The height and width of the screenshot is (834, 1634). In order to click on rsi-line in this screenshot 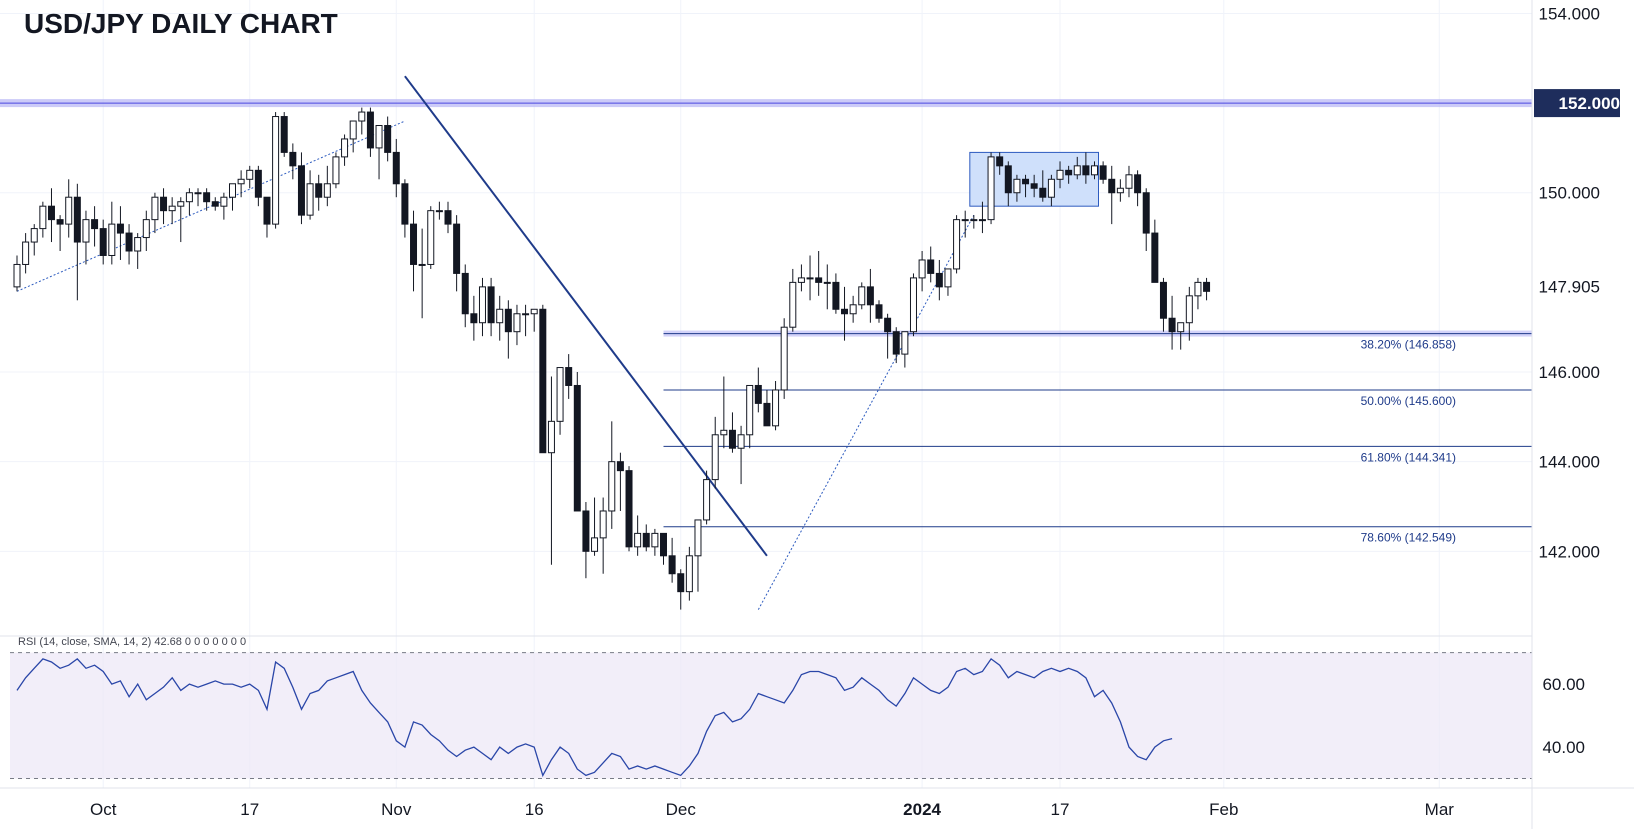, I will do `click(594, 717)`.